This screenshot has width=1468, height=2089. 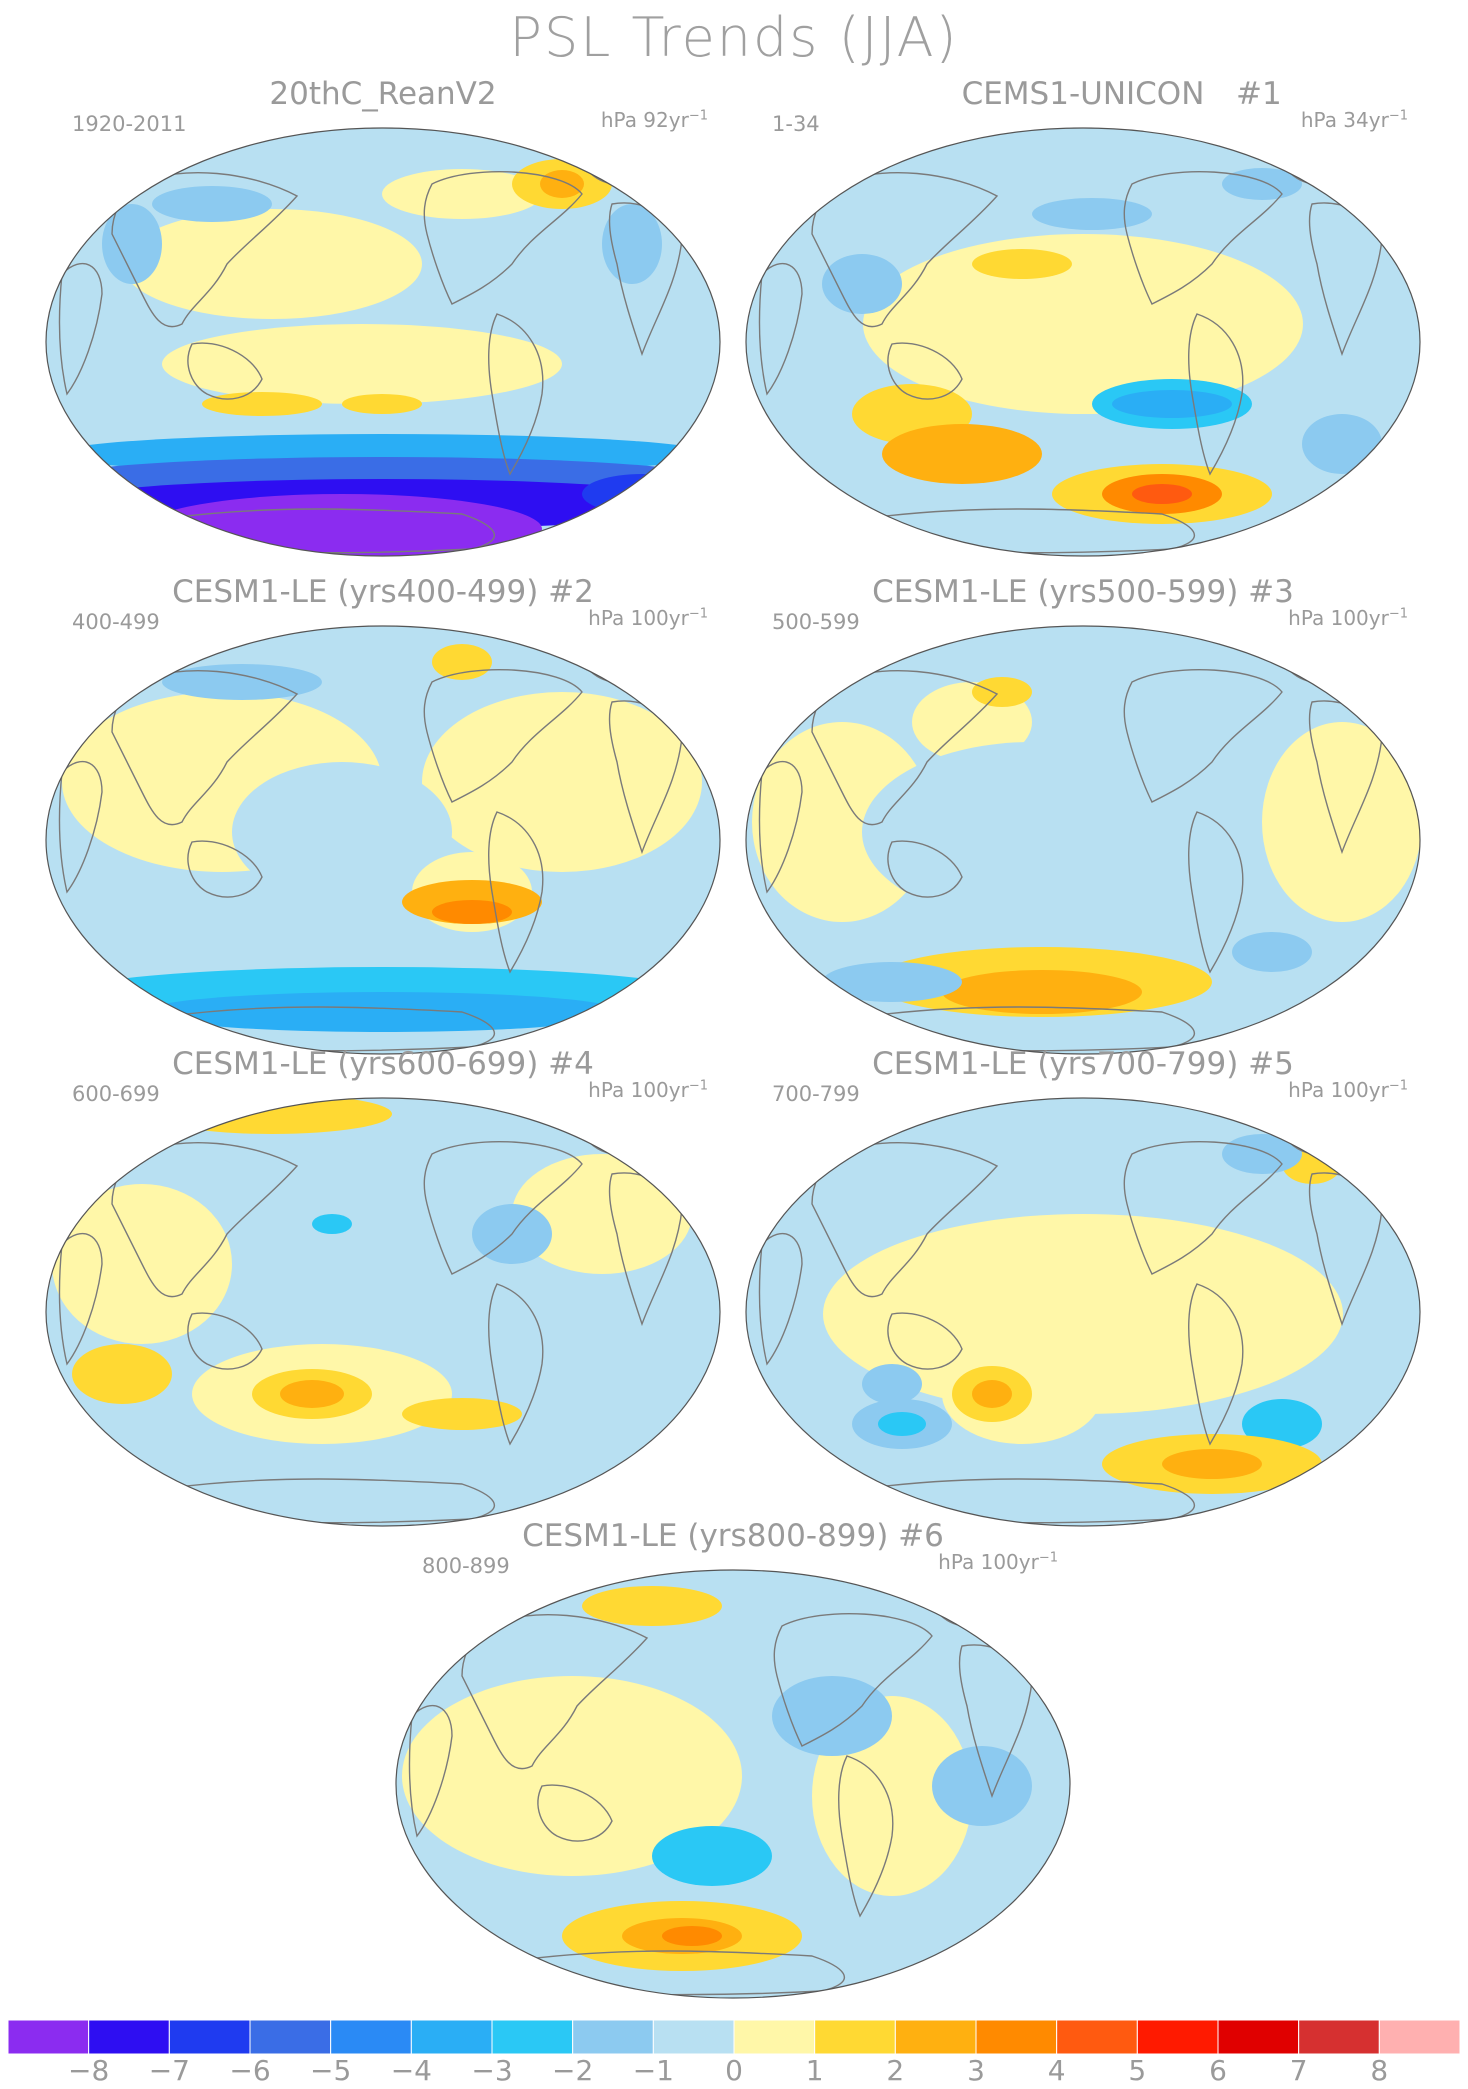 What do you see at coordinates (383, 94) in the screenshot?
I see `panel-title: 20thC_ReanV2` at bounding box center [383, 94].